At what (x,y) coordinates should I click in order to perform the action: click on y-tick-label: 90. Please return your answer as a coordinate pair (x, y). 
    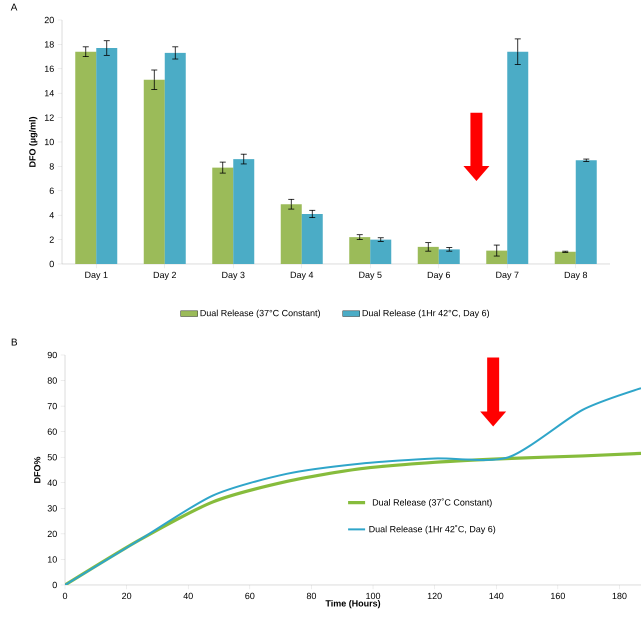
    Looking at the image, I should click on (52, 355).